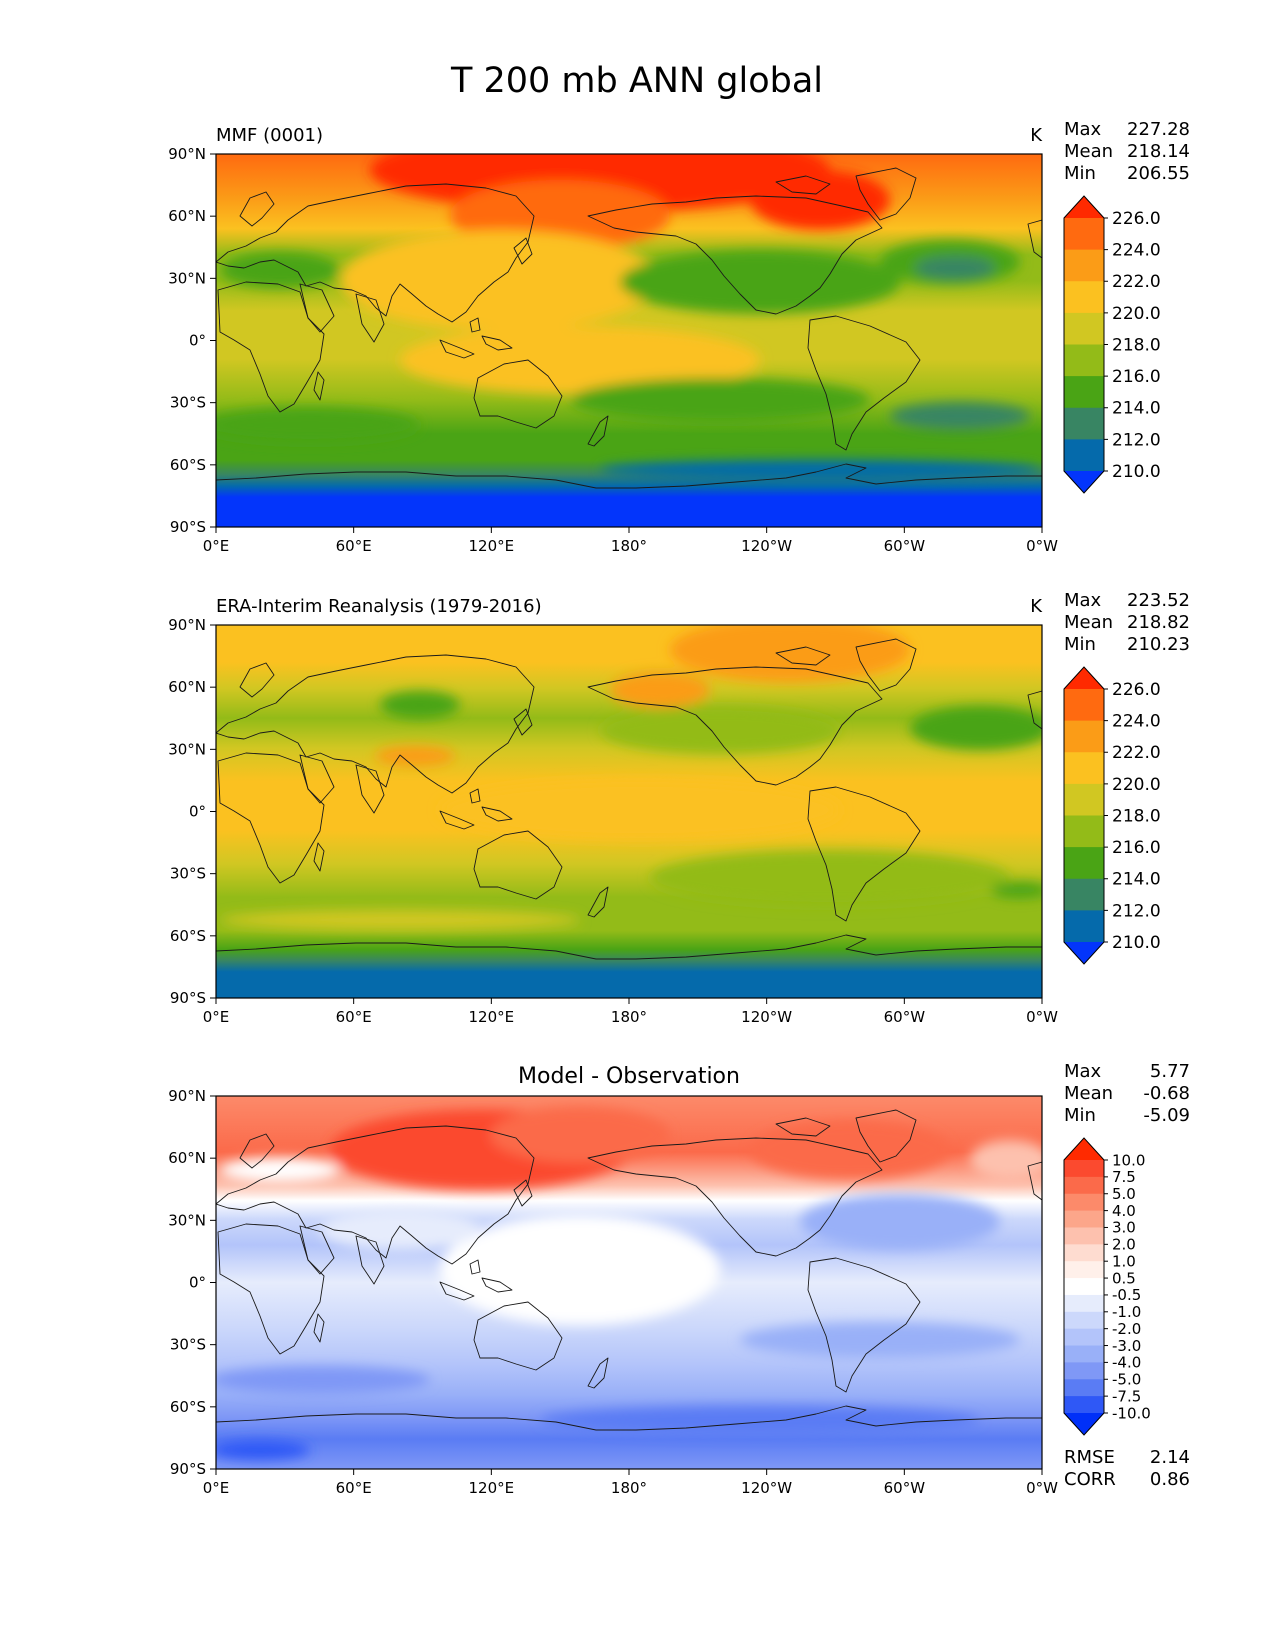  What do you see at coordinates (1126, 1363) in the screenshot?
I see `colorbar-tick-label: -4.0` at bounding box center [1126, 1363].